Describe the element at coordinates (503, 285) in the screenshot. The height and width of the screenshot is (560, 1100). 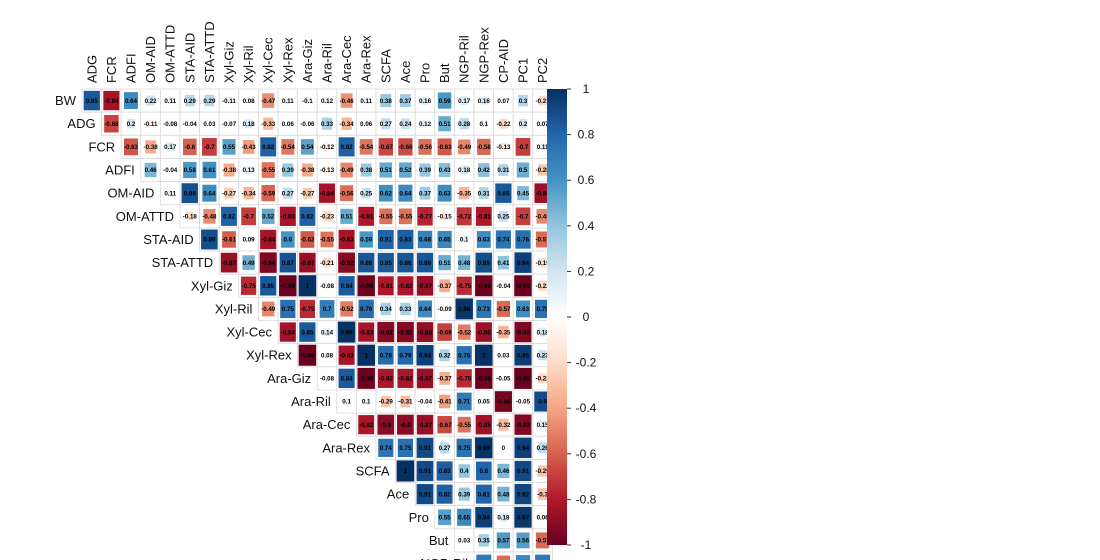
I see `matrix-cell: -0.04` at that location.